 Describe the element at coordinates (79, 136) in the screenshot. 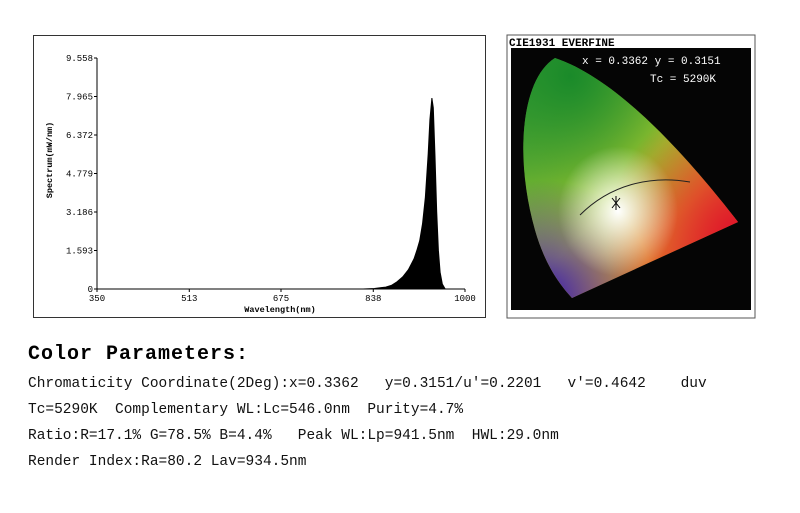

I see `y-tick-label: 6.372` at that location.